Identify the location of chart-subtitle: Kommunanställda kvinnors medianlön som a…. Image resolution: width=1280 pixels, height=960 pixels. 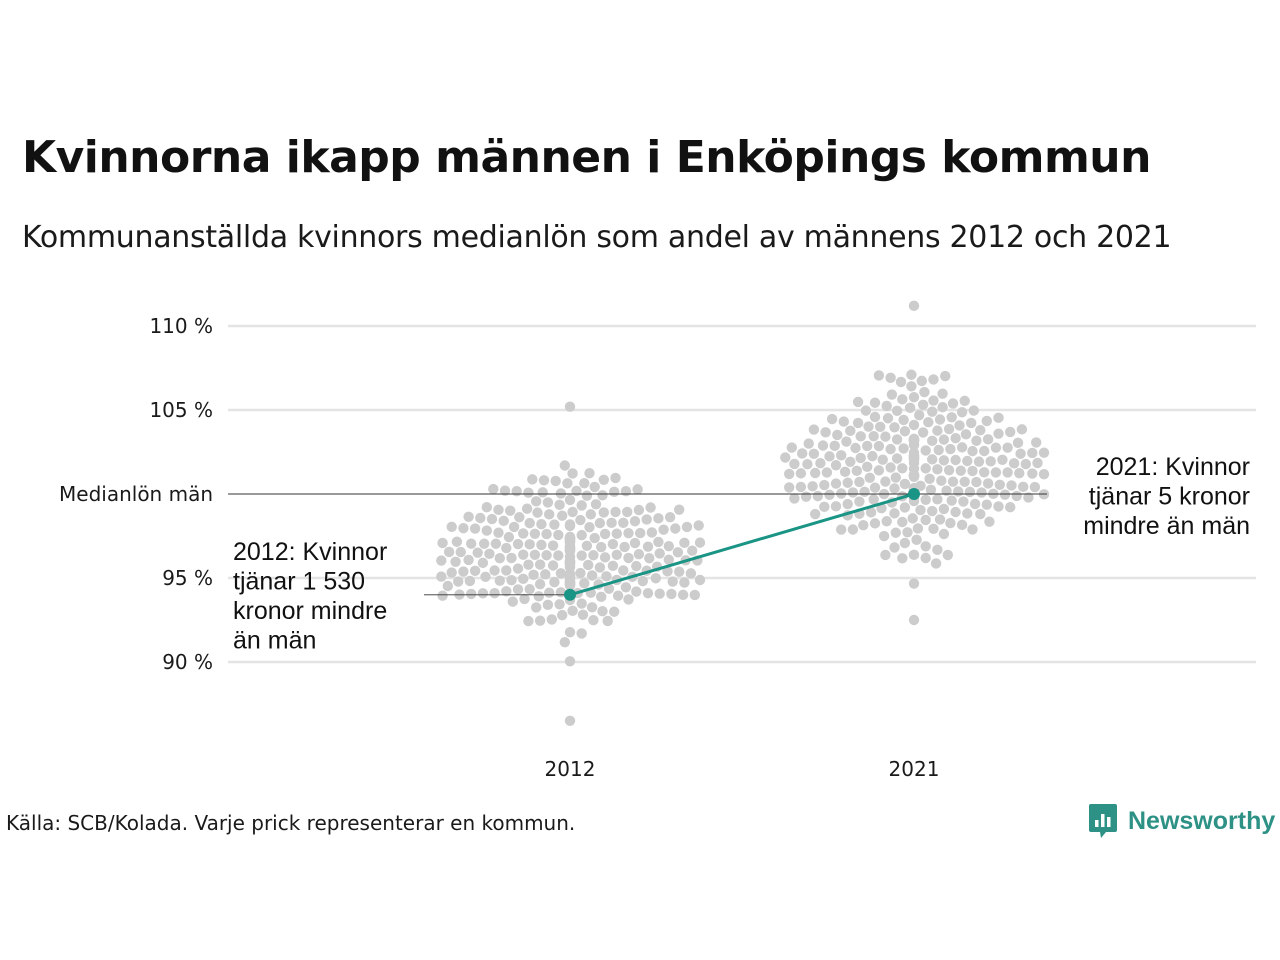
(597, 237).